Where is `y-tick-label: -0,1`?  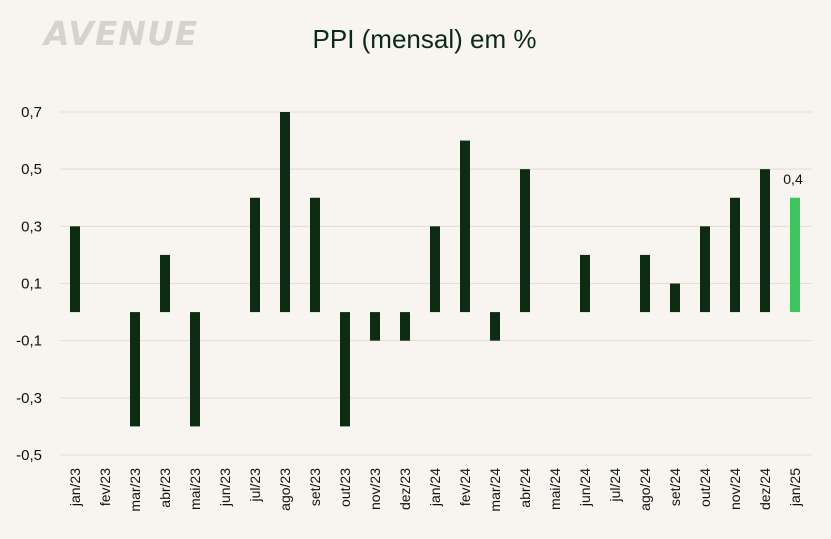 y-tick-label: -0,1 is located at coordinates (29, 341).